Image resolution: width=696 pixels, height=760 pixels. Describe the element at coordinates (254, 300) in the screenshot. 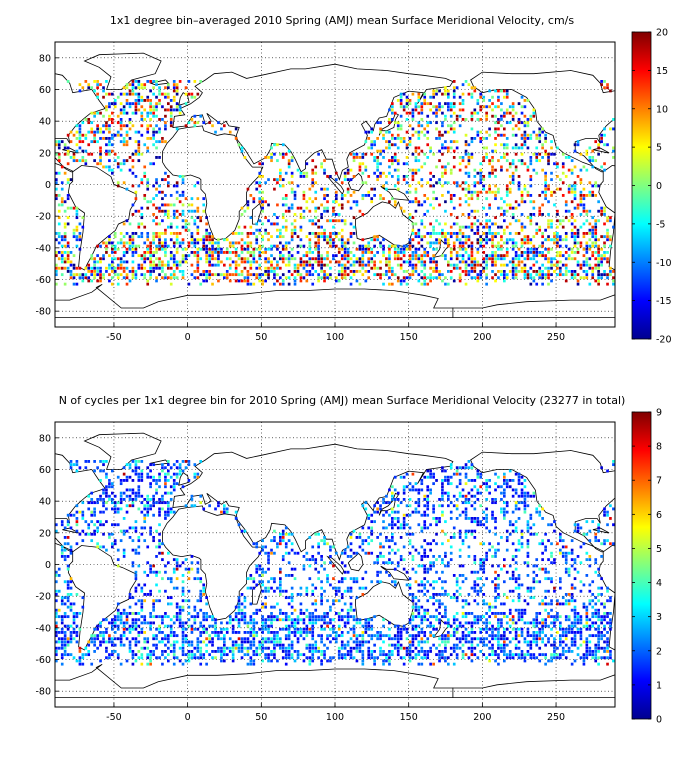

I see `land-polygon` at that location.